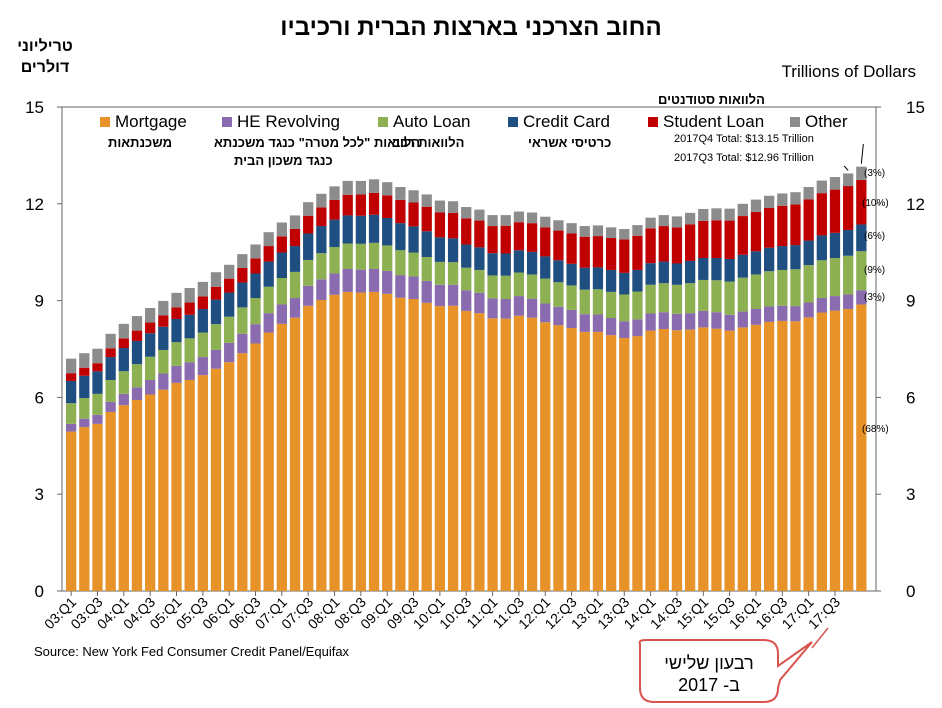  I want to click on y-tick-label-right: 0, so click(910, 591).